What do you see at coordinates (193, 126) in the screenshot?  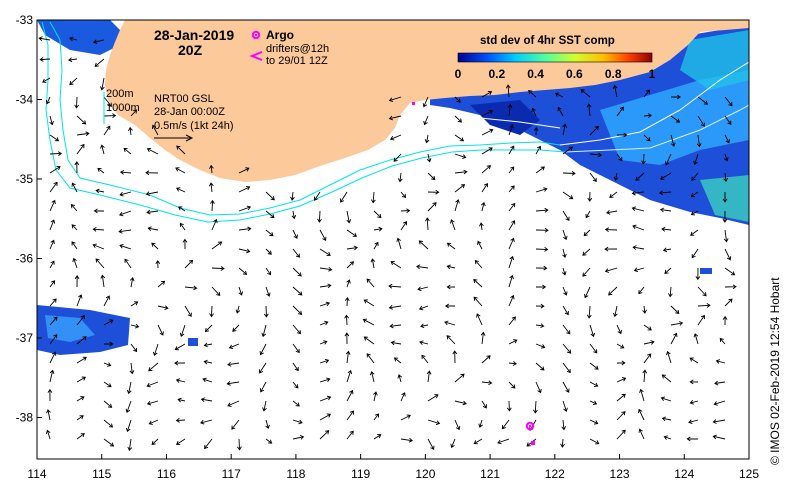 I see `product-info-line3: 0.5m/s (1kt 24h)` at bounding box center [193, 126].